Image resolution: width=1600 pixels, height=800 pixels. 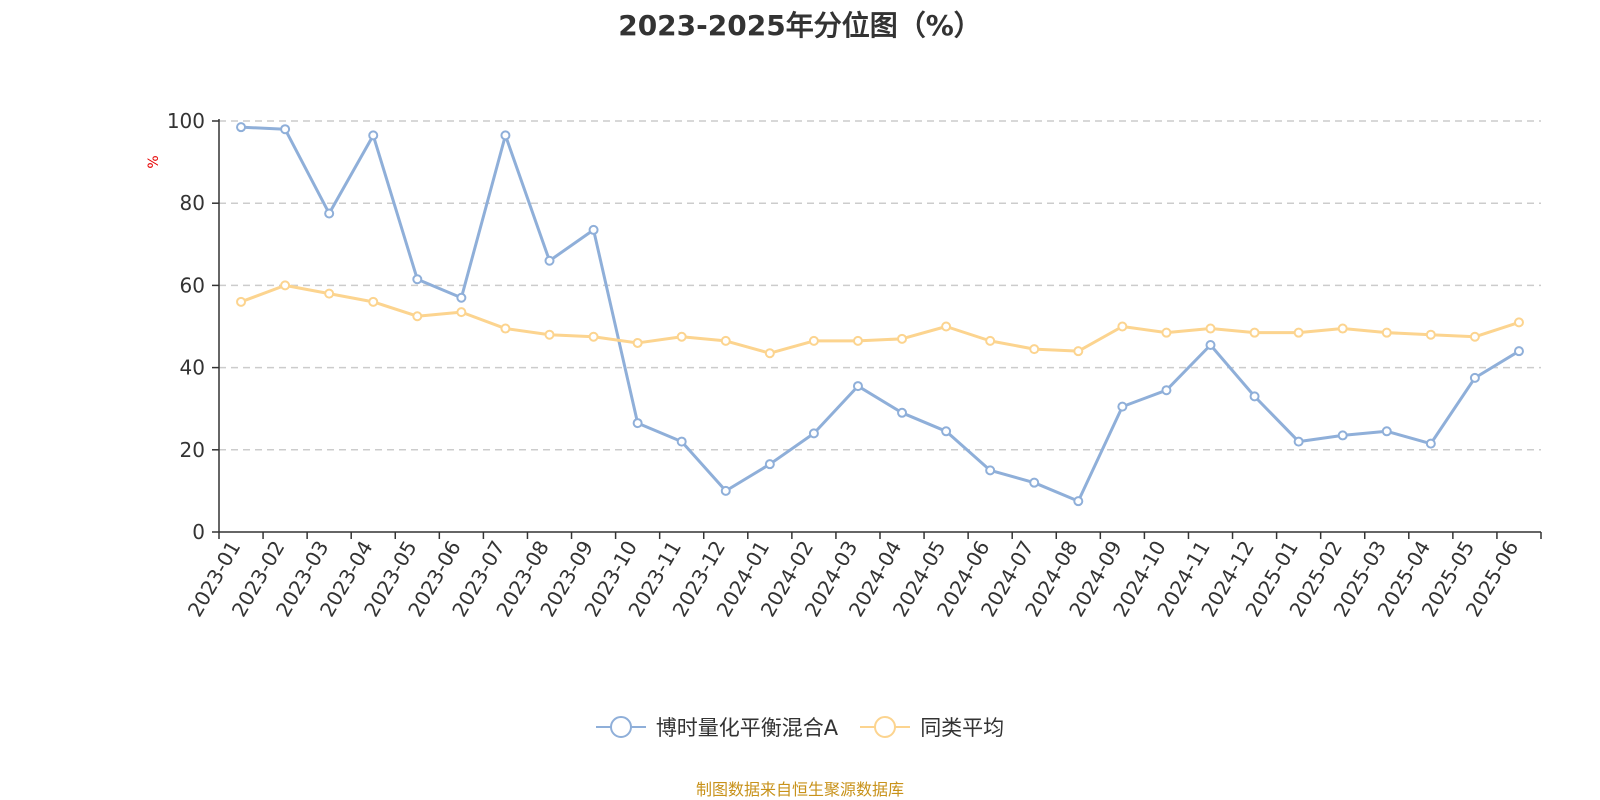 What do you see at coordinates (192, 203) in the screenshot?
I see `y-tick-label: 80` at bounding box center [192, 203].